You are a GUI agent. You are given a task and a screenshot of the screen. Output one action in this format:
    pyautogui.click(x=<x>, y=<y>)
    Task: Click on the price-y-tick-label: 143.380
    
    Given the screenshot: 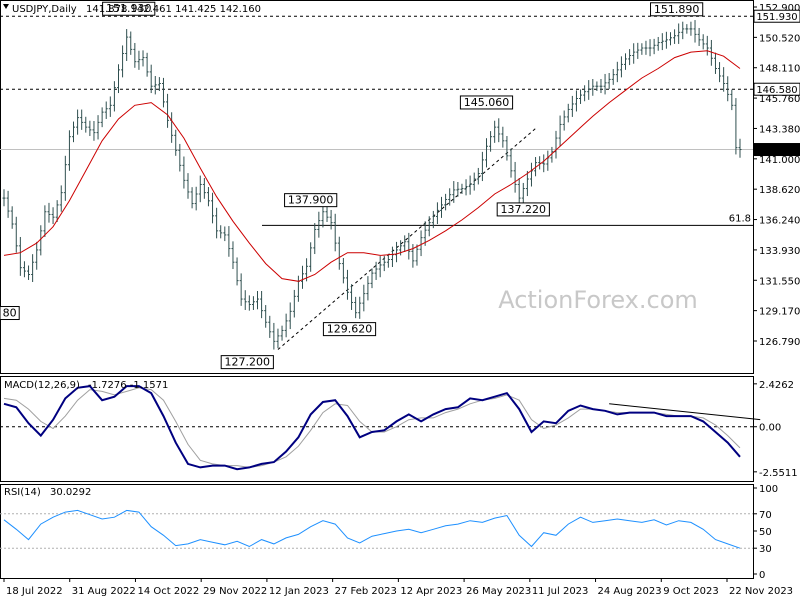 What is the action you would take?
    pyautogui.click(x=779, y=129)
    